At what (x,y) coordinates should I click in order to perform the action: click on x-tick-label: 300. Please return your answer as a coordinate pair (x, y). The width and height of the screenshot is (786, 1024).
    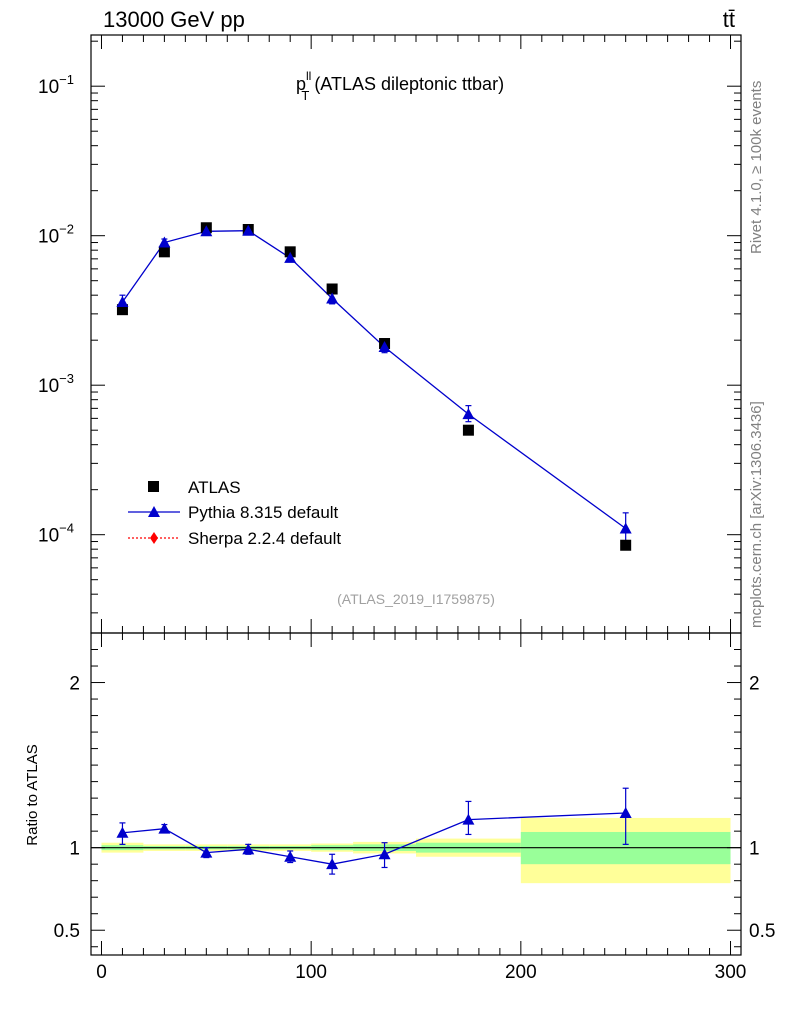
    Looking at the image, I should click on (731, 972).